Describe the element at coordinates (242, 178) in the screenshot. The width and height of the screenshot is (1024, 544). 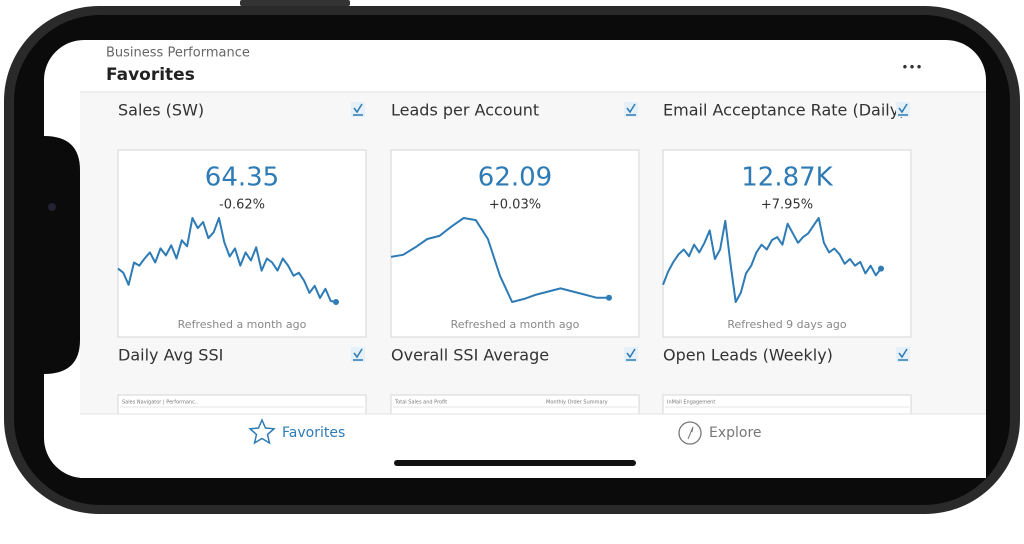
I see `kpi-value: 64.35` at that location.